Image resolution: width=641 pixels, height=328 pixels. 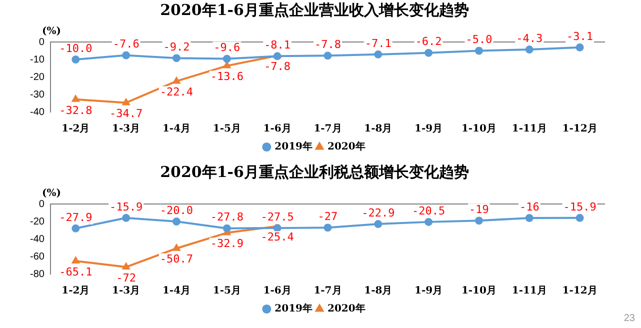 What do you see at coordinates (126, 44) in the screenshot?
I see `data-label: -7.6` at bounding box center [126, 44].